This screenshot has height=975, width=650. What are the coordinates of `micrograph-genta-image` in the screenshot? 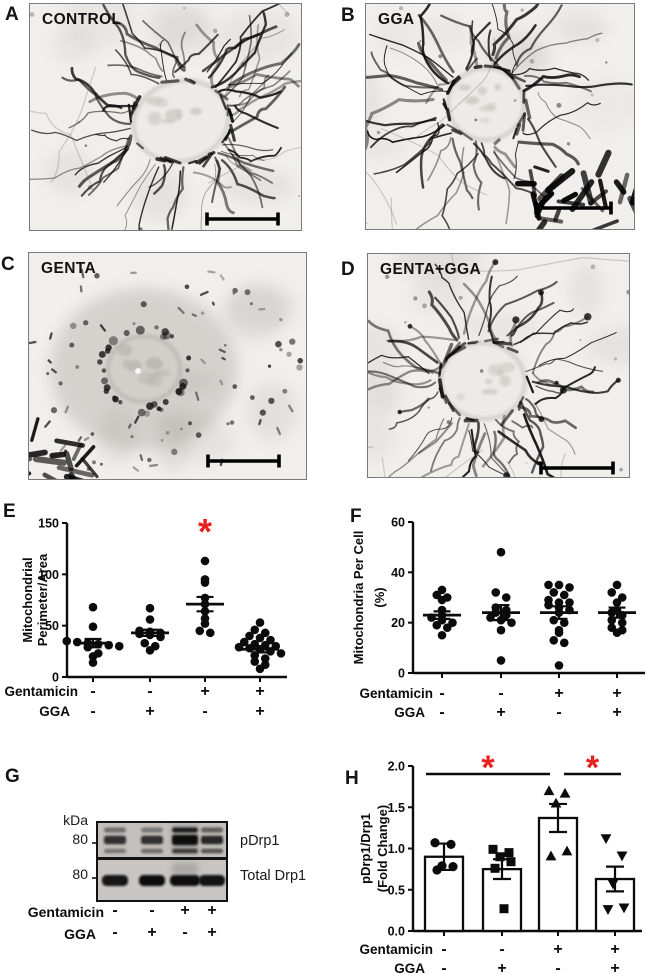 It's located at (167, 366).